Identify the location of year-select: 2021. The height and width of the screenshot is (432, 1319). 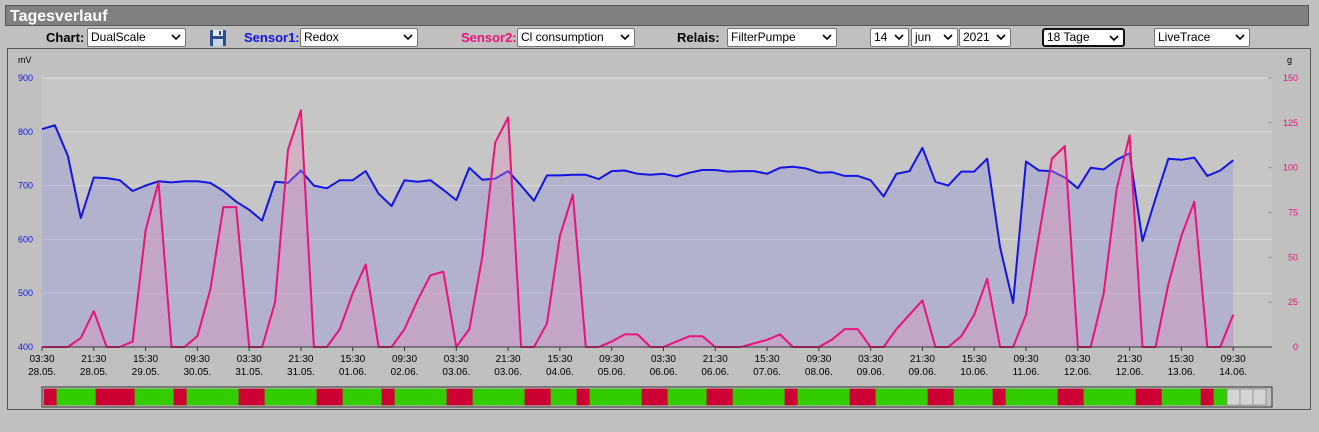
(985, 37).